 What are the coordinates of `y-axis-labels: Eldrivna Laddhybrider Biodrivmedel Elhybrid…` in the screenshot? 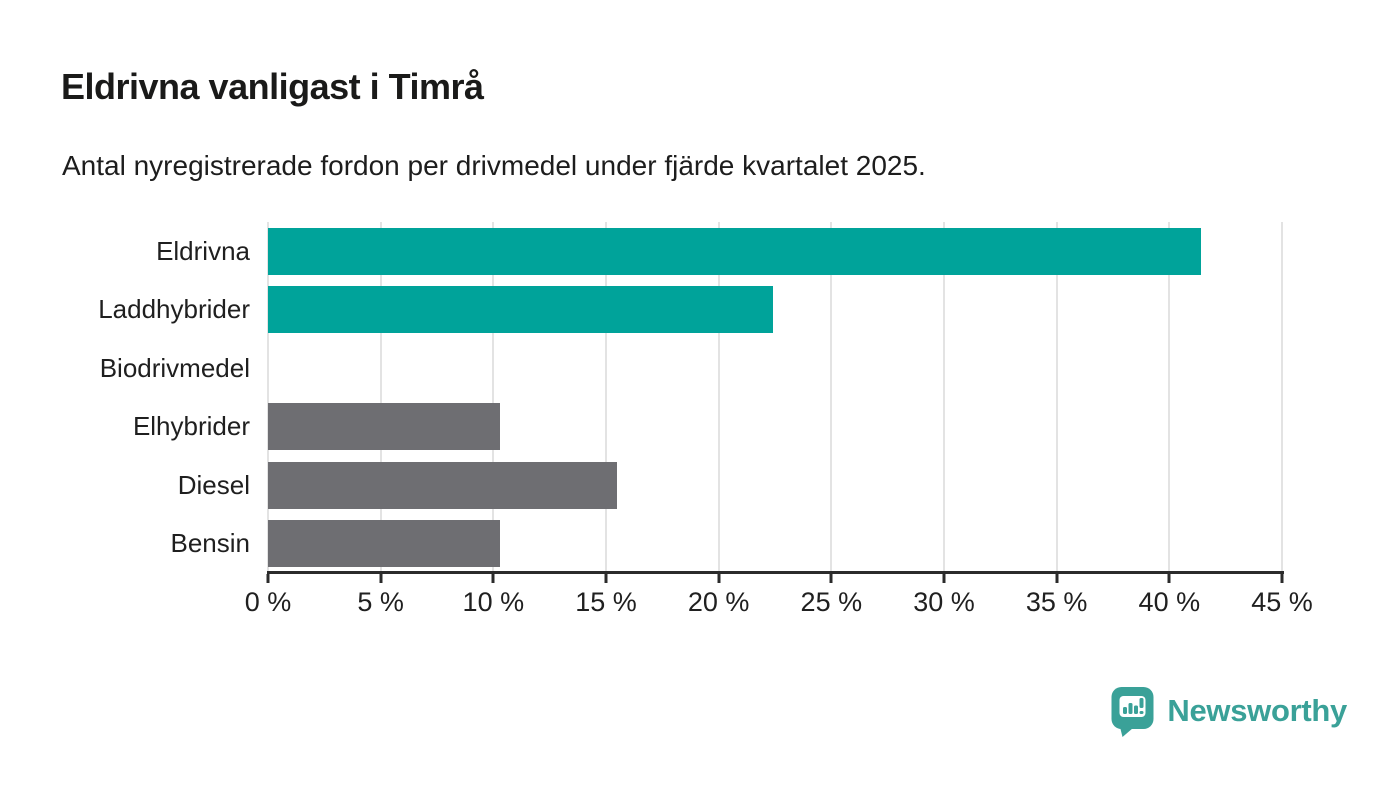 It's located at (125, 397).